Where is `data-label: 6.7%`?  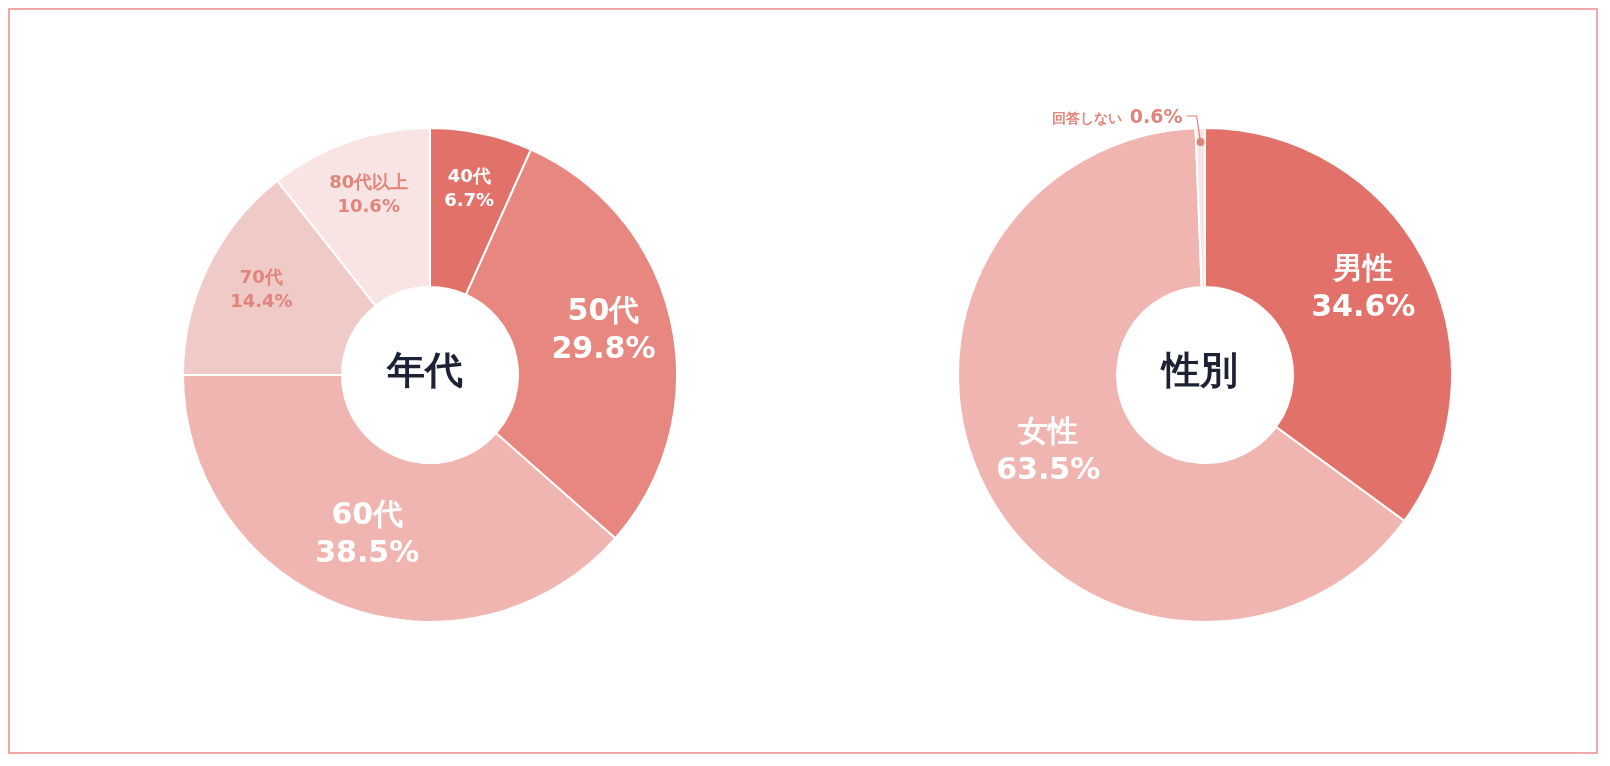
data-label: 6.7% is located at coordinates (469, 199).